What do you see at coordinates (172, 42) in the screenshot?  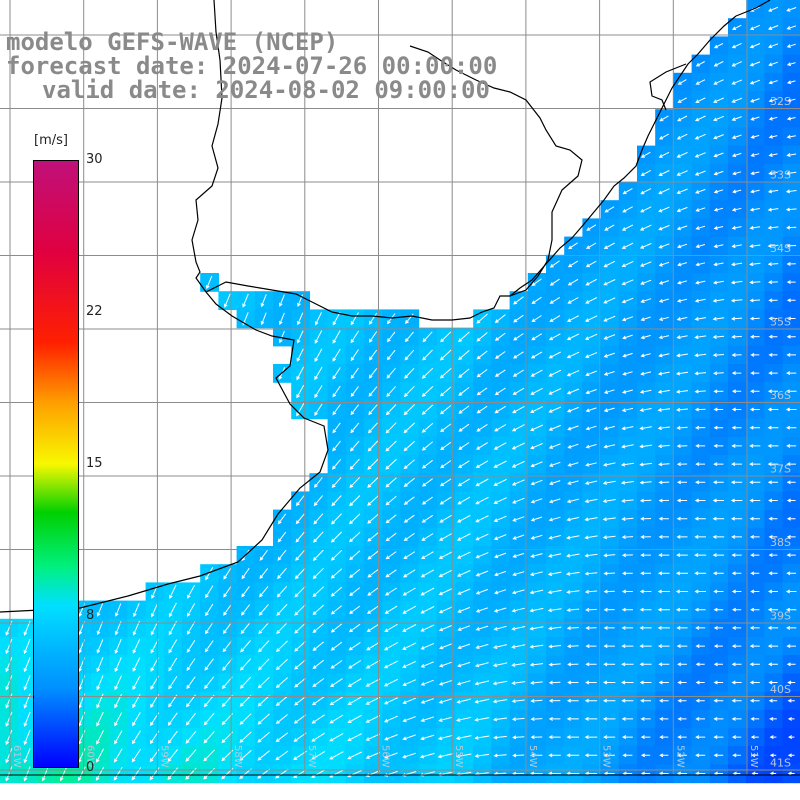 I see `model-name: modelo GEFS-WAVE (NCEP)` at bounding box center [172, 42].